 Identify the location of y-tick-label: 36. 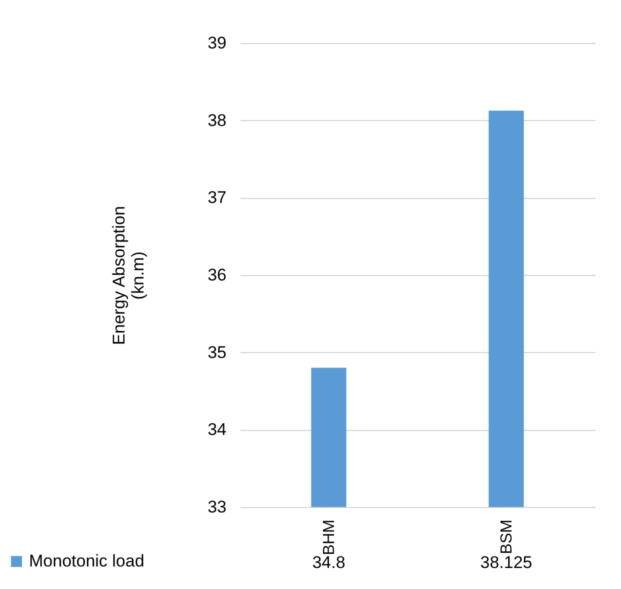
(217, 275).